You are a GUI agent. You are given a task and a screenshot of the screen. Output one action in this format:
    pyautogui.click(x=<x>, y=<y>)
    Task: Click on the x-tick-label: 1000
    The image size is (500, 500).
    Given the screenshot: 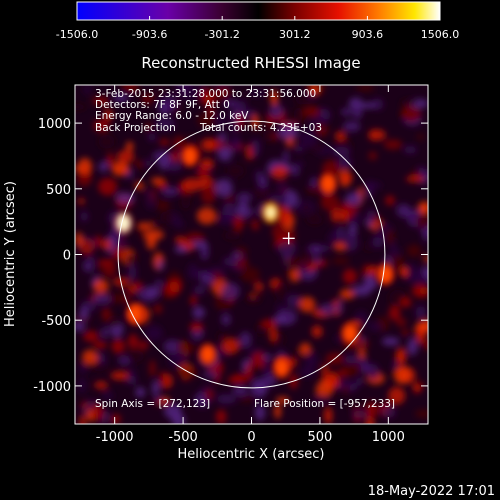 What is the action you would take?
    pyautogui.click(x=388, y=437)
    